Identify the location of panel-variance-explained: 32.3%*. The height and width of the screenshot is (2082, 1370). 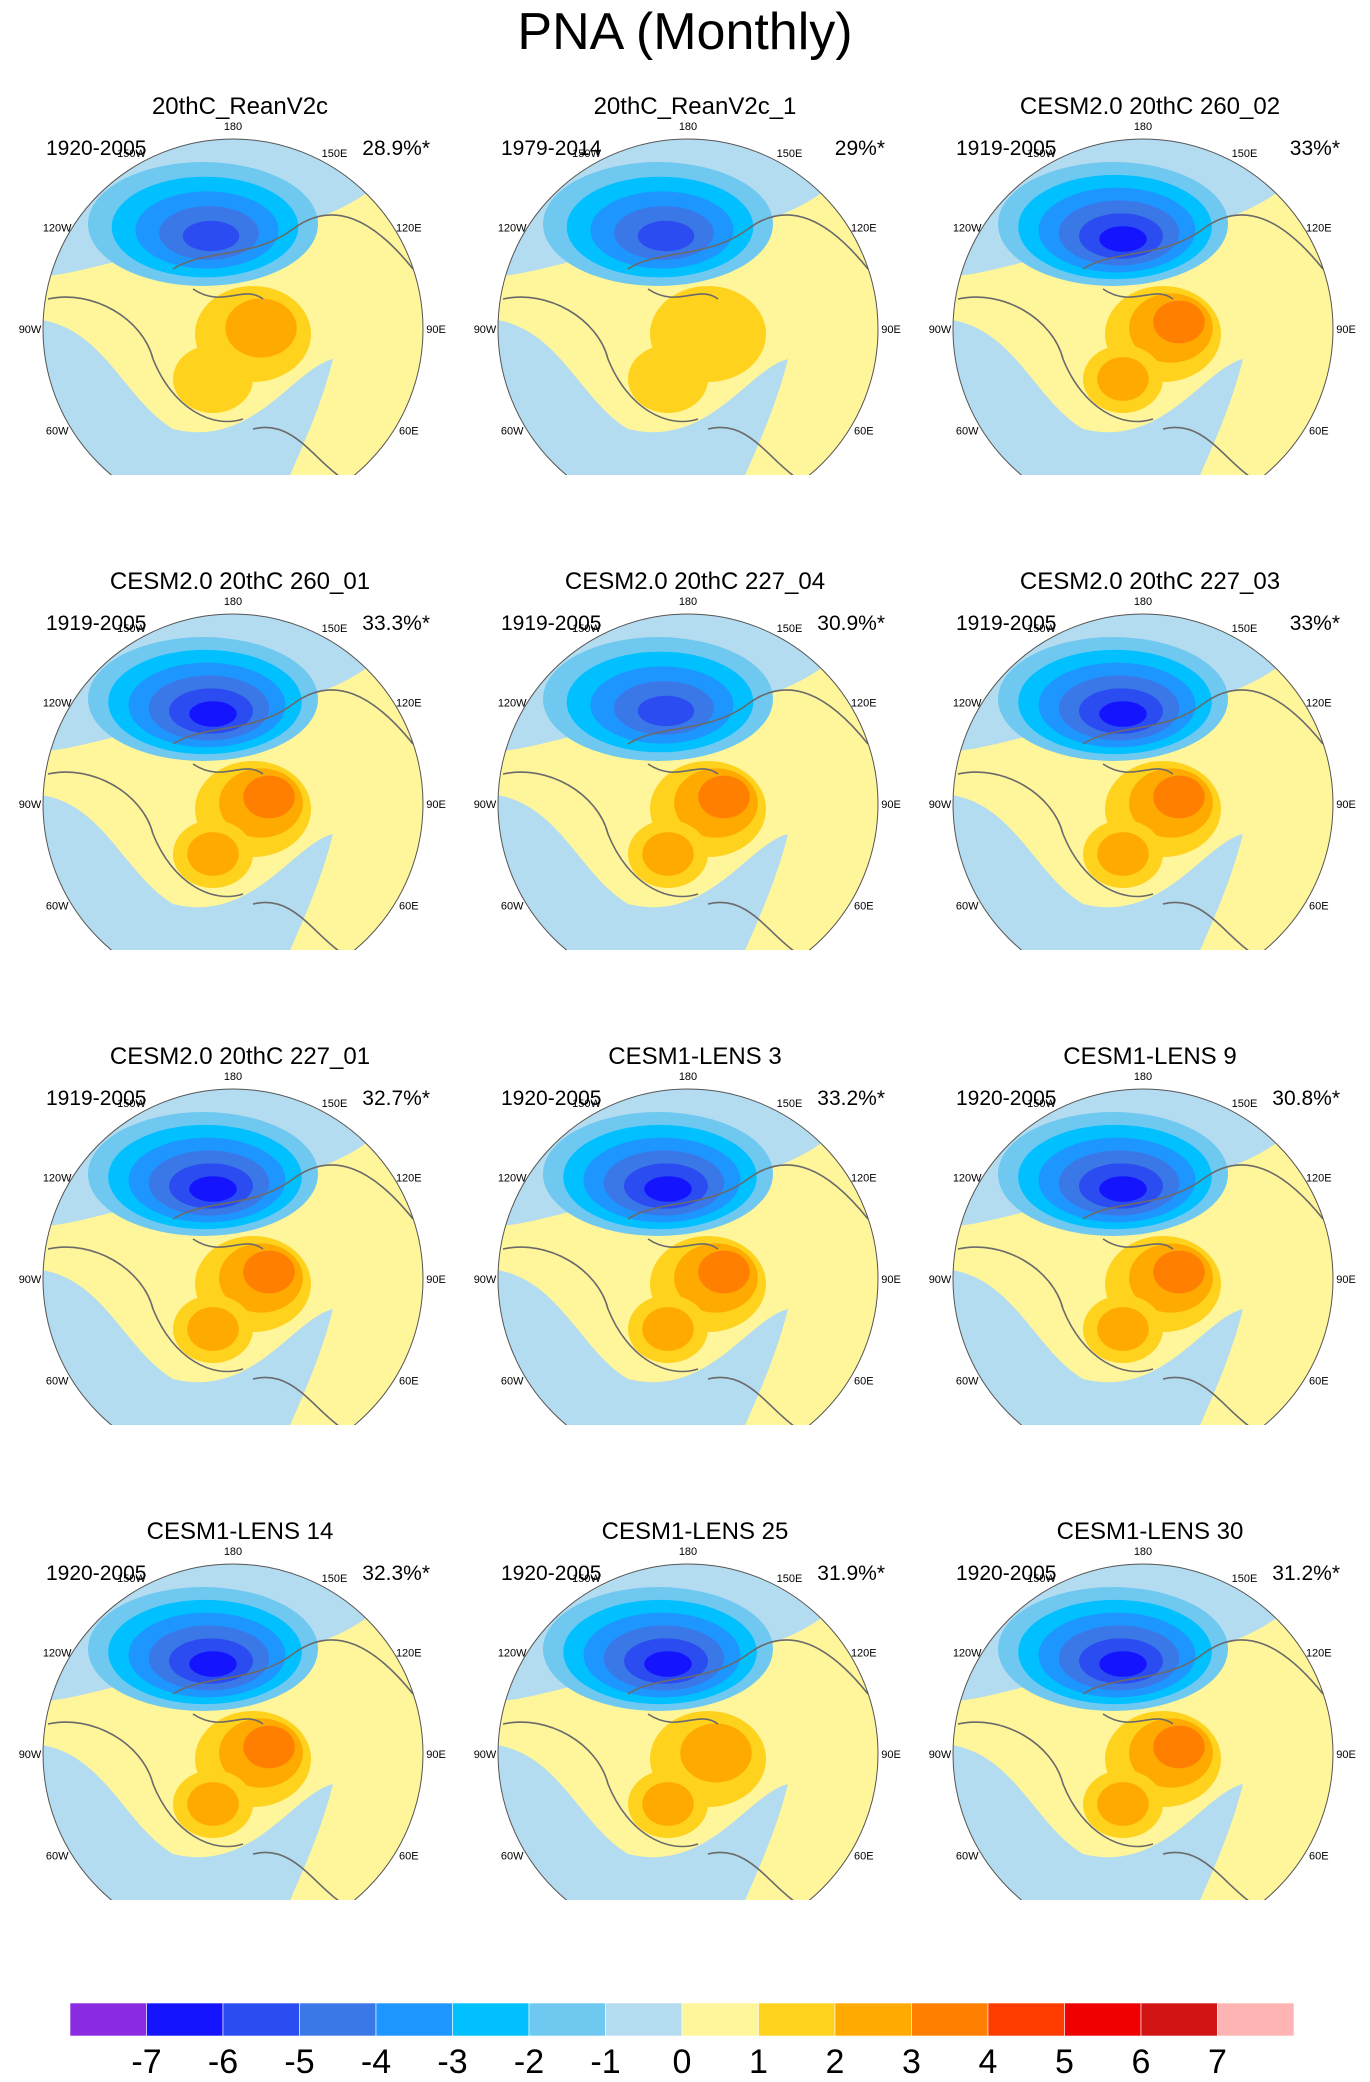
(396, 1573).